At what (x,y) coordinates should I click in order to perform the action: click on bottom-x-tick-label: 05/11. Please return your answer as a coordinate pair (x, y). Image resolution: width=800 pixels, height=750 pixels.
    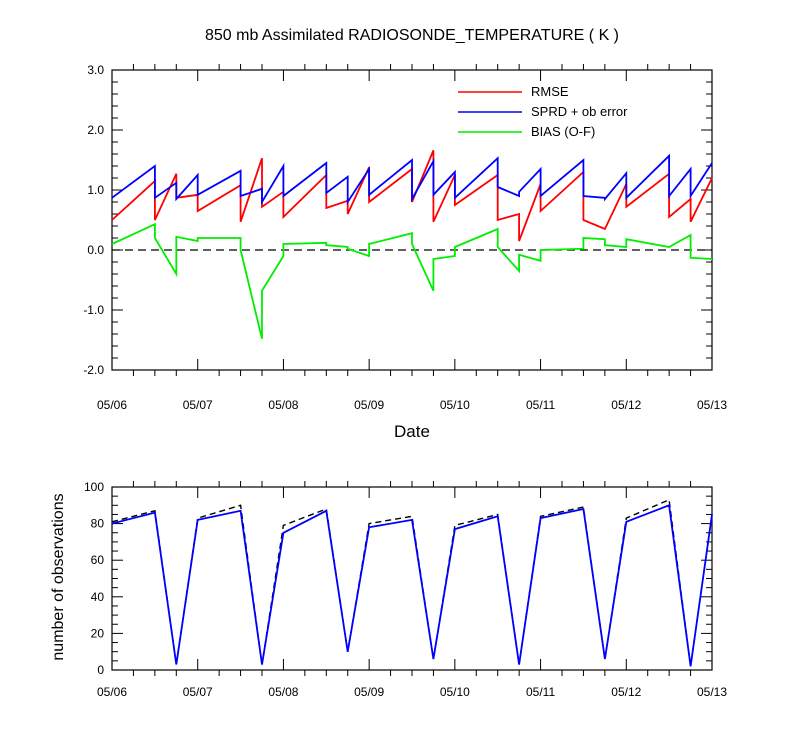
    Looking at the image, I should click on (540, 692).